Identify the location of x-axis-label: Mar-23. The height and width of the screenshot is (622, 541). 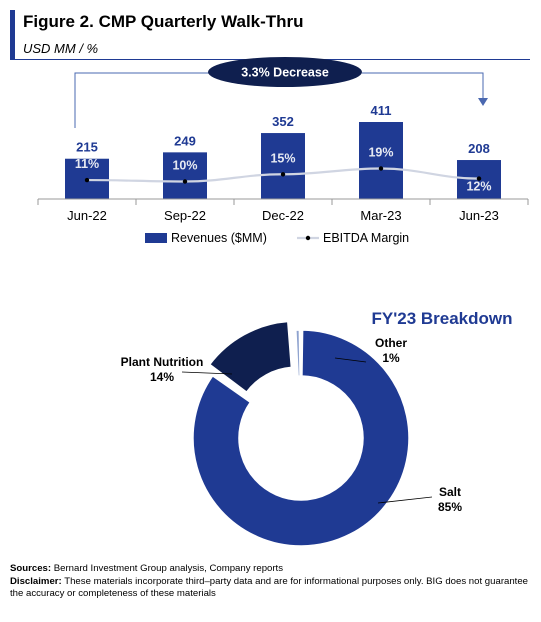
(380, 215).